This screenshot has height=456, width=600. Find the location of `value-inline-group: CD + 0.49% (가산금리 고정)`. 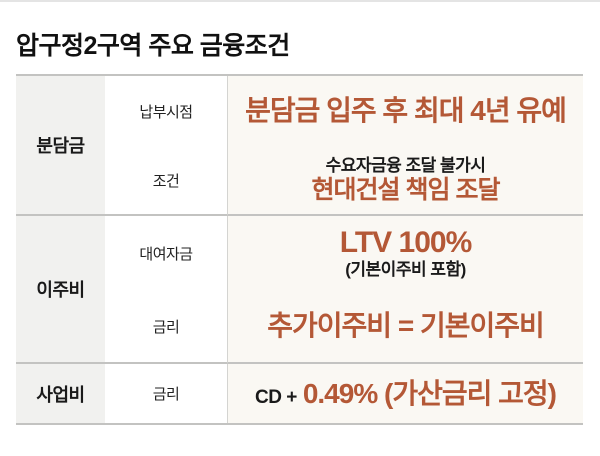

value-inline-group: CD + 0.49% (가산금리 고정) is located at coordinates (406, 393).